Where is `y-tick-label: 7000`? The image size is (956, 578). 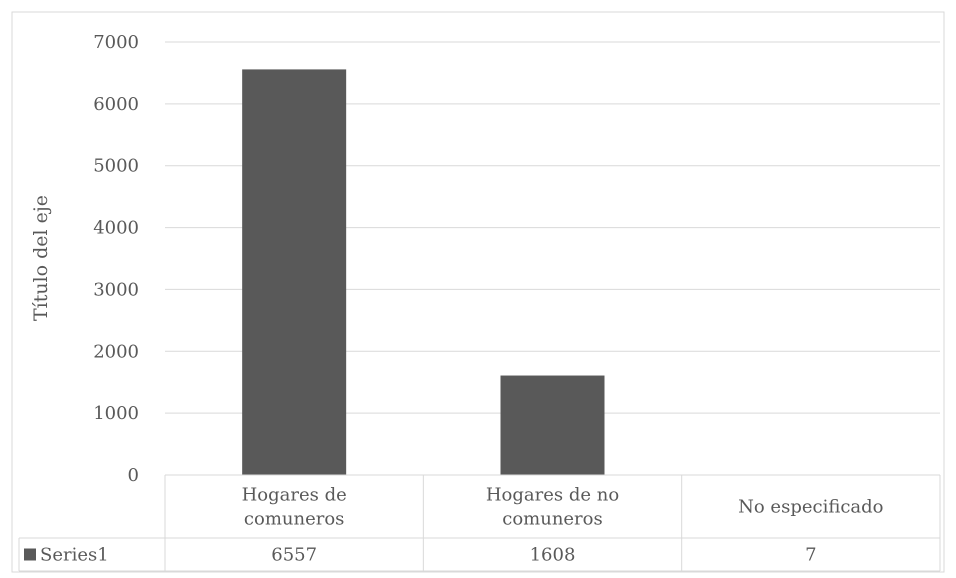
y-tick-label: 7000 is located at coordinates (116, 42).